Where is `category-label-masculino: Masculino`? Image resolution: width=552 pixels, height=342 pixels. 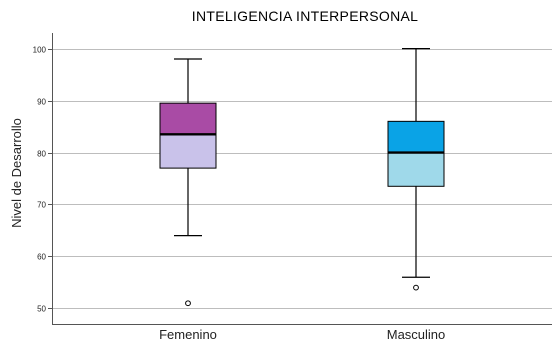 category-label-masculino: Masculino is located at coordinates (416, 334).